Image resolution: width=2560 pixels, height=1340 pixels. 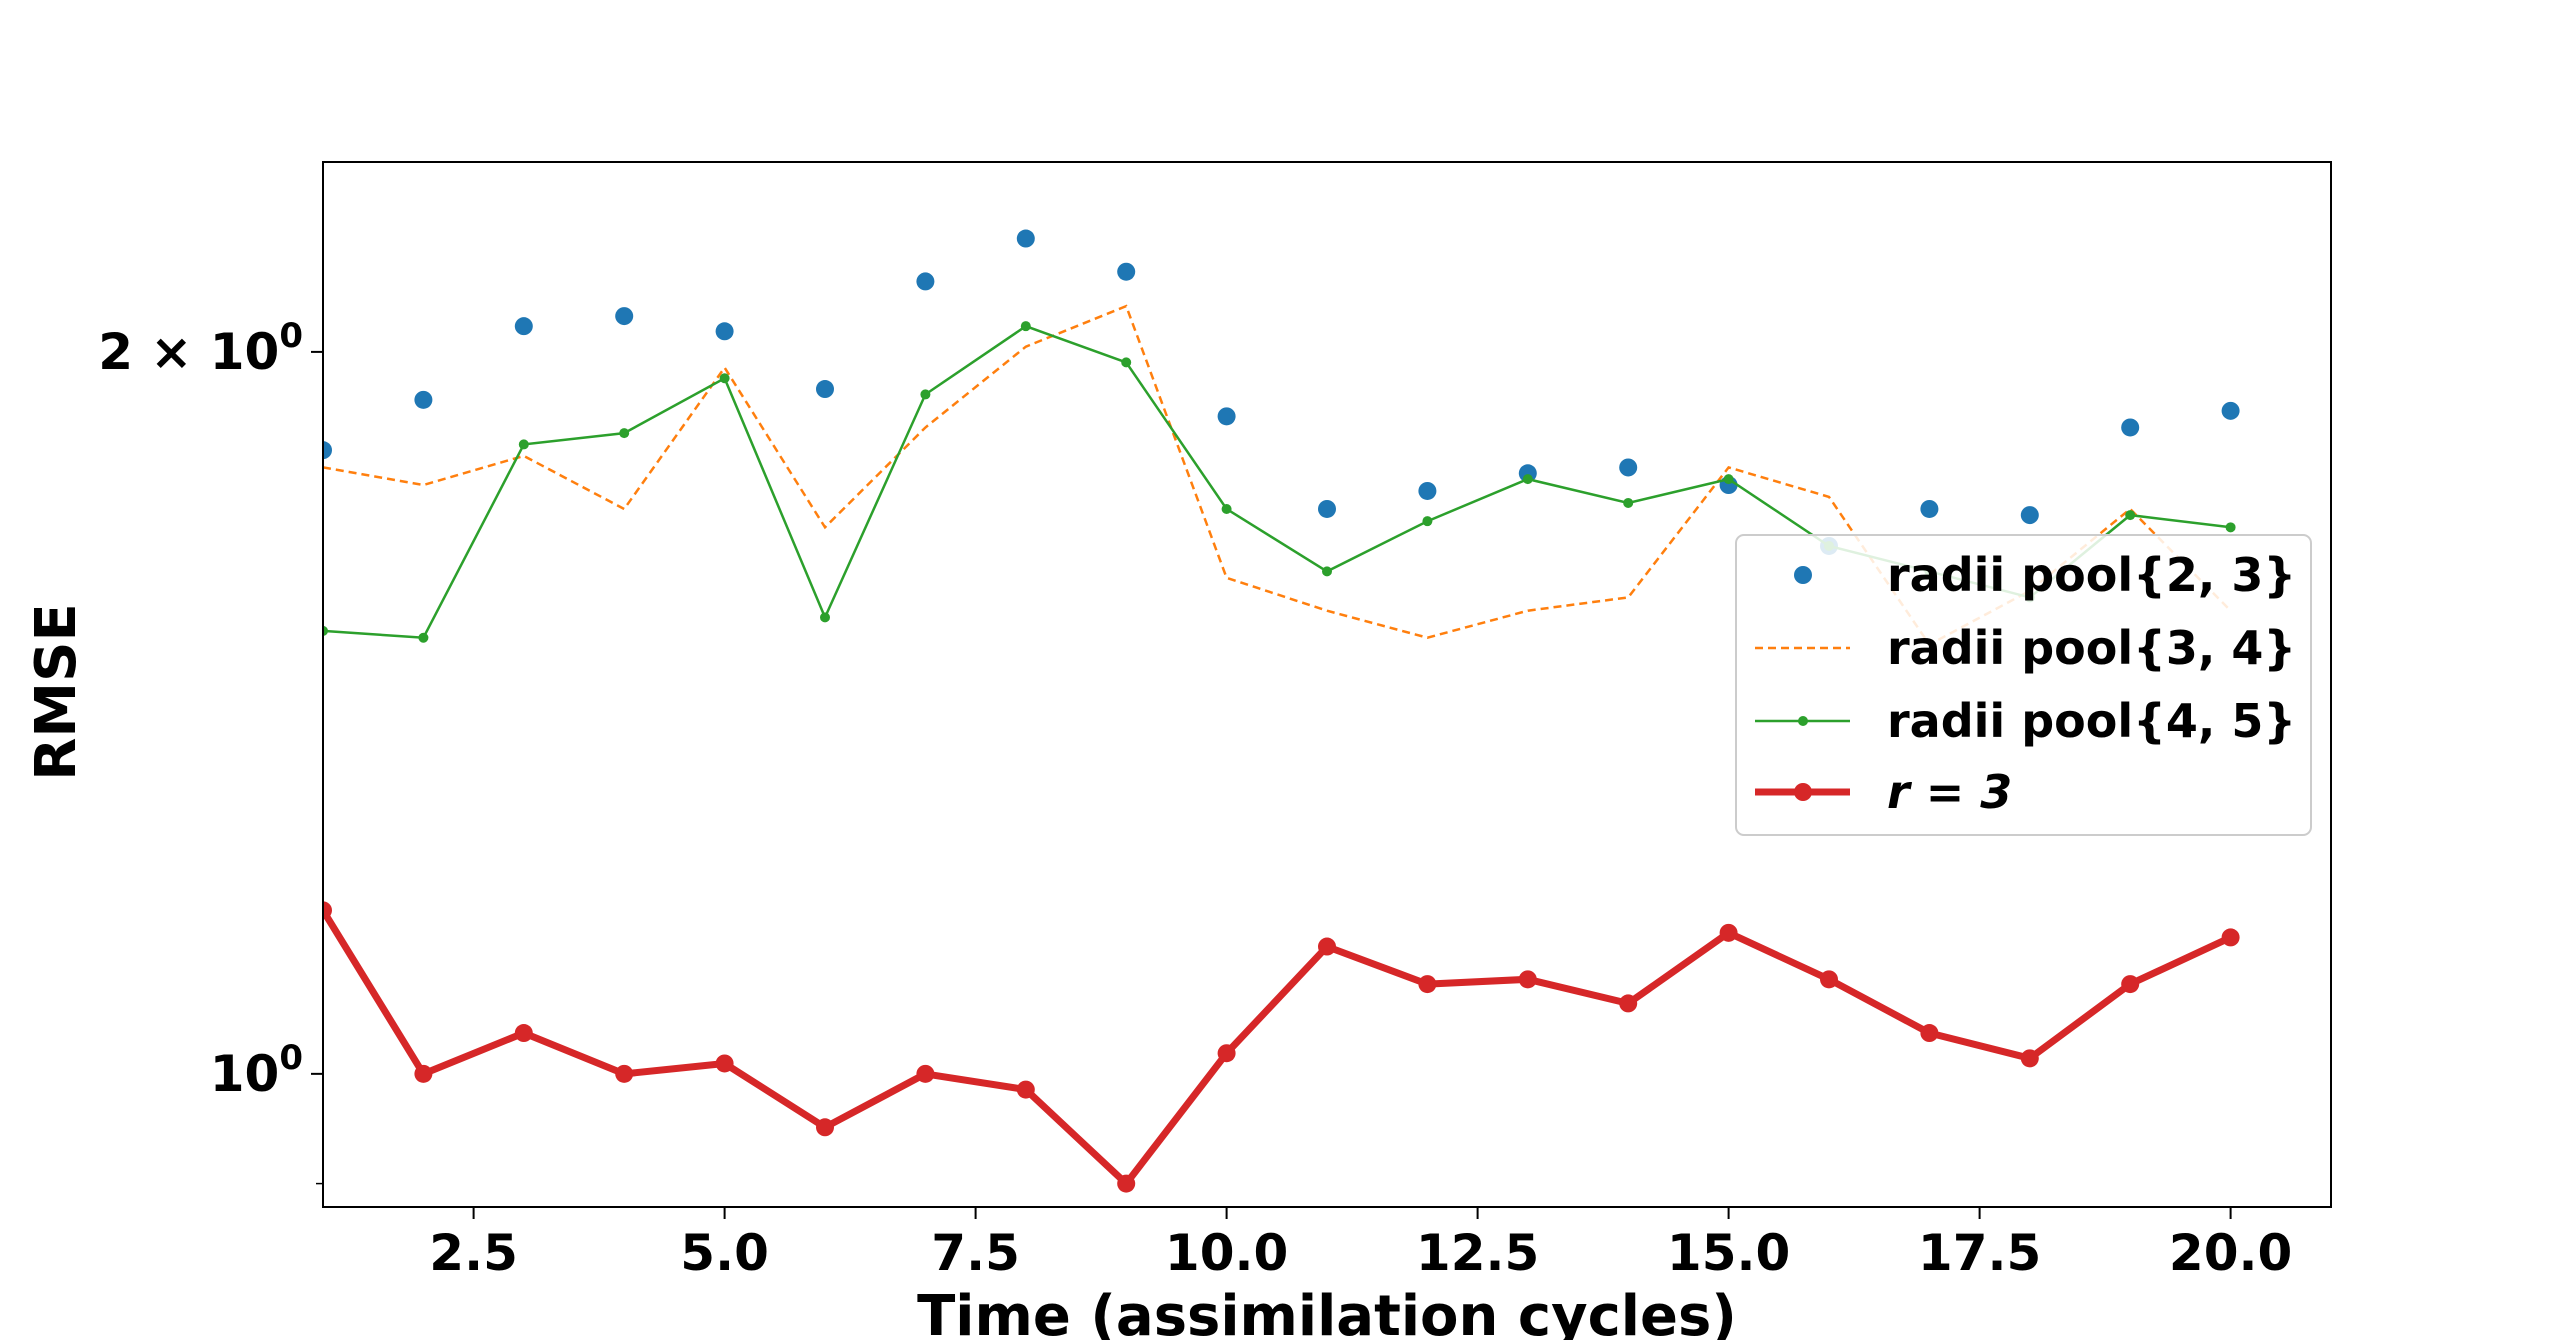 What do you see at coordinates (56, 691) in the screenshot?
I see `y-axis-label: RMSE` at bounding box center [56, 691].